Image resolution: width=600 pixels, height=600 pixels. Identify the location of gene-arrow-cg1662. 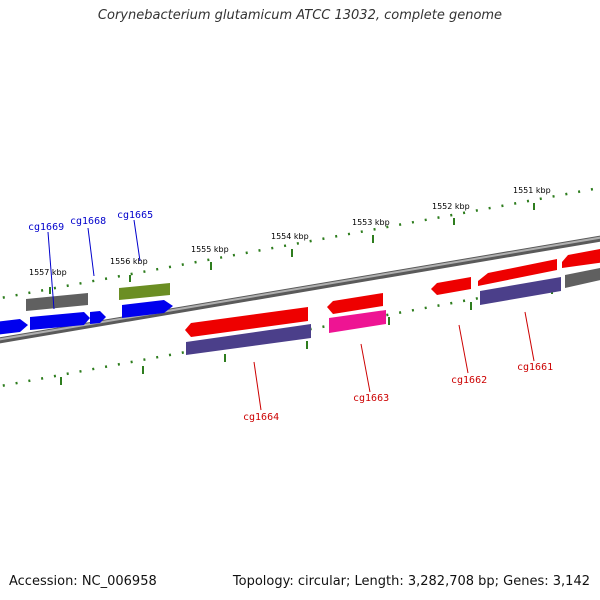
(451, 286).